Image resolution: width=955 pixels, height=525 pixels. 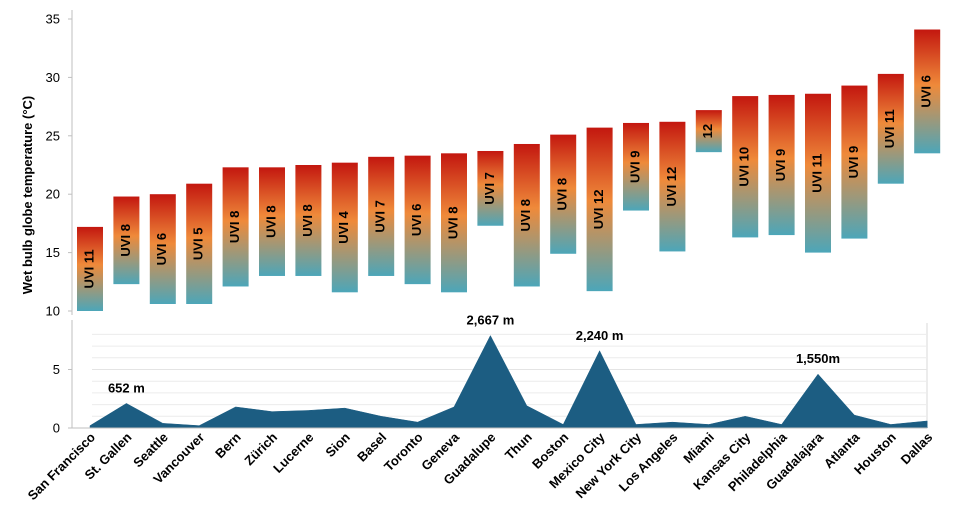 I want to click on upper-y-tick-label: 15, so click(x=53, y=252).